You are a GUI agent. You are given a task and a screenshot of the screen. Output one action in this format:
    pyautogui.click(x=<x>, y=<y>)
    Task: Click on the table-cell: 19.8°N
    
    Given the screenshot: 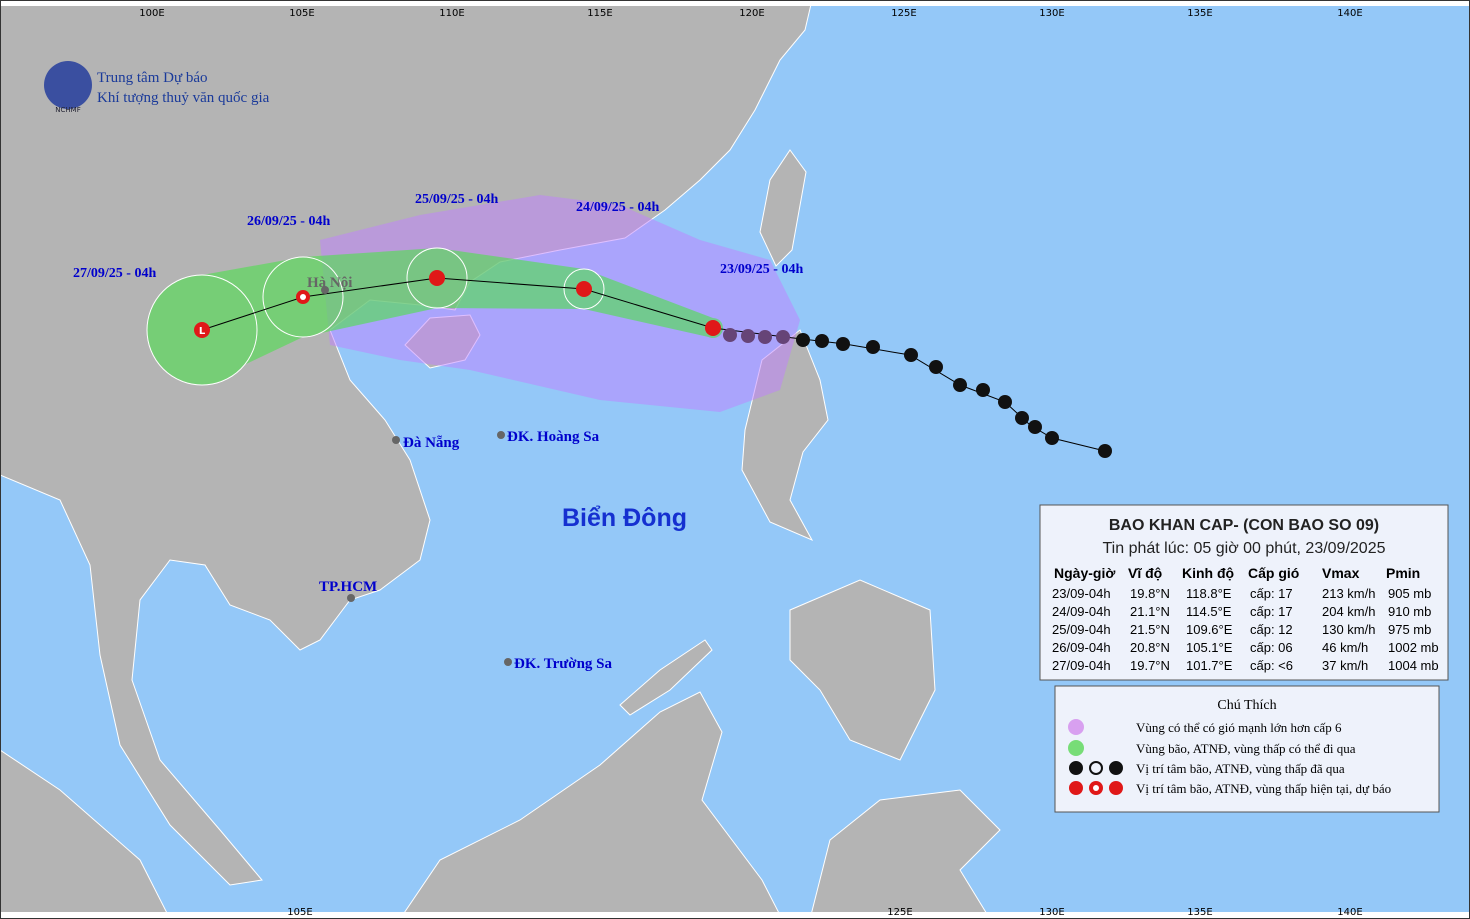 What is the action you would take?
    pyautogui.click(x=1150, y=593)
    